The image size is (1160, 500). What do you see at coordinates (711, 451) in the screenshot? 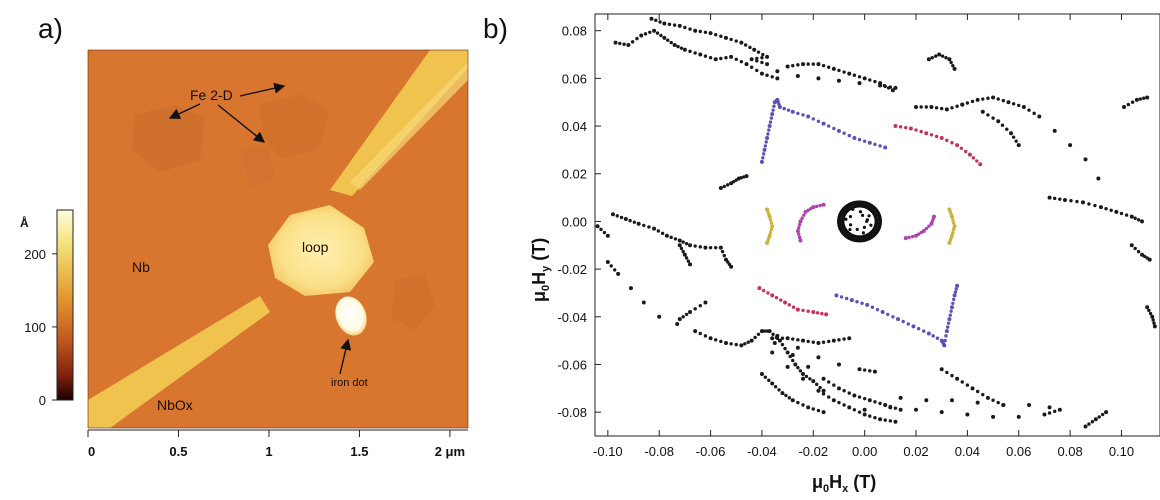
I see `x-tick-label: -0.06` at bounding box center [711, 451].